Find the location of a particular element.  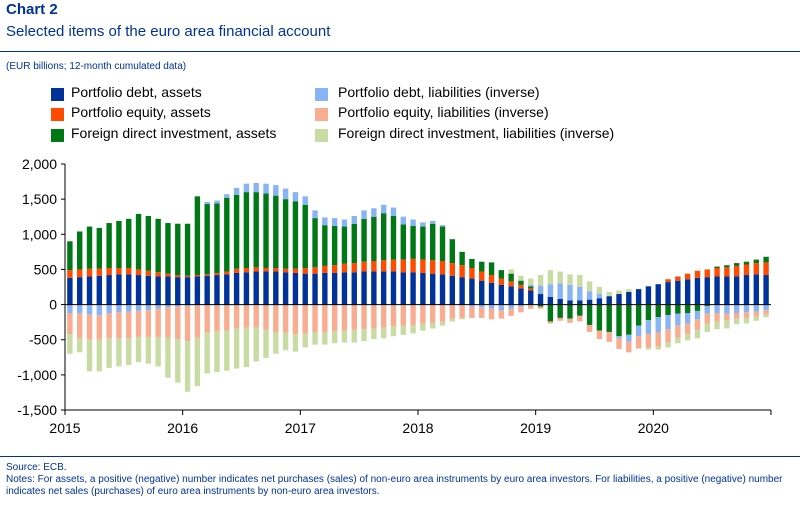

y-tick-label: -1,000 is located at coordinates (37, 375).